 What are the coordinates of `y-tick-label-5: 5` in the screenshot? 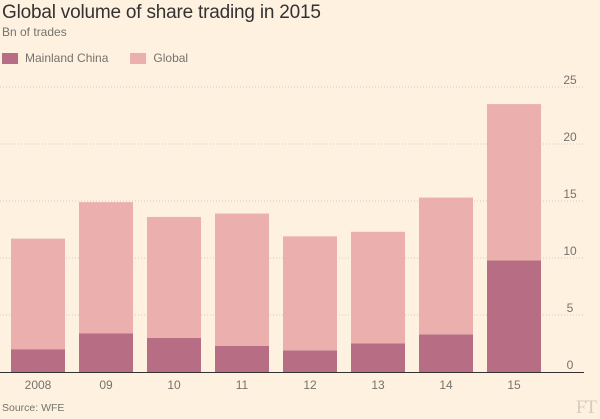 It's located at (570, 308).